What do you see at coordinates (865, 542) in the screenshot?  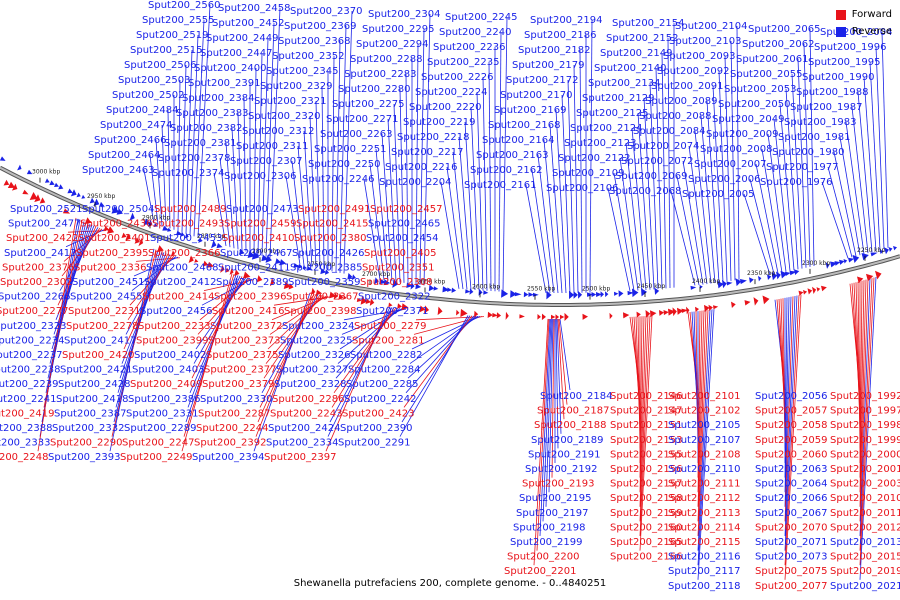 I see `gene-label: Sput200_2013` at bounding box center [865, 542].